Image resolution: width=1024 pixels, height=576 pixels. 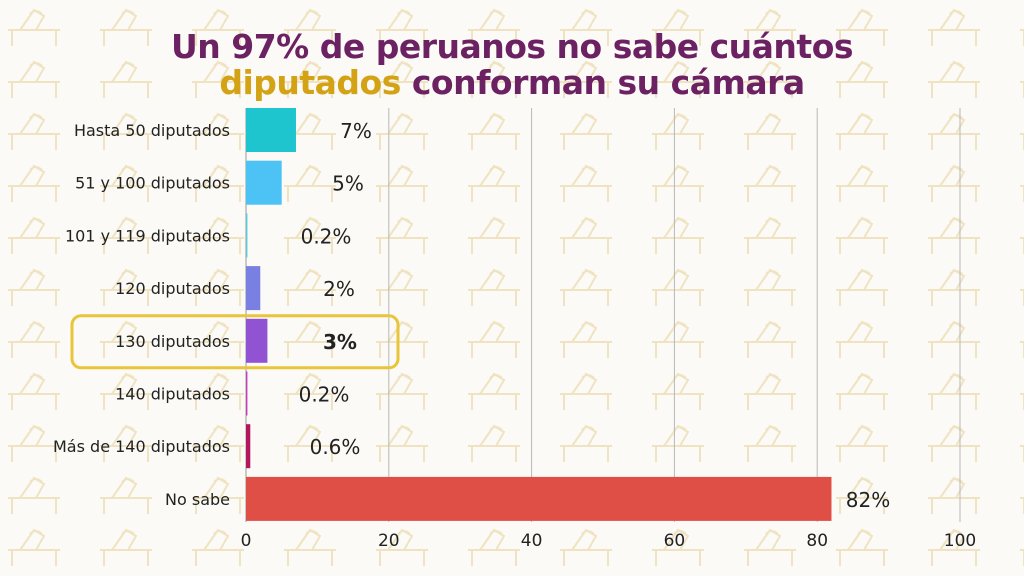 What do you see at coordinates (348, 184) in the screenshot?
I see `value-label: 5%` at bounding box center [348, 184].